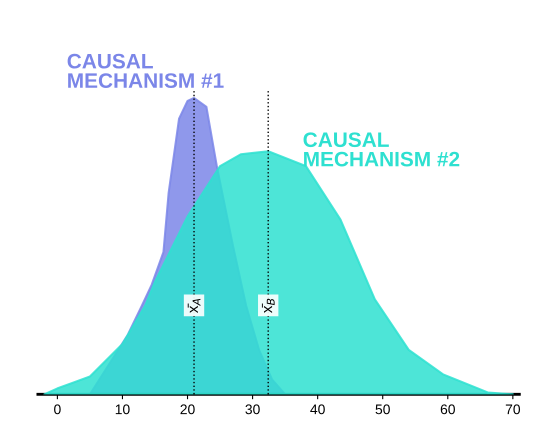 Image resolution: width=541 pixels, height=424 pixels. I want to click on x-tick-label: 60, so click(447, 409).